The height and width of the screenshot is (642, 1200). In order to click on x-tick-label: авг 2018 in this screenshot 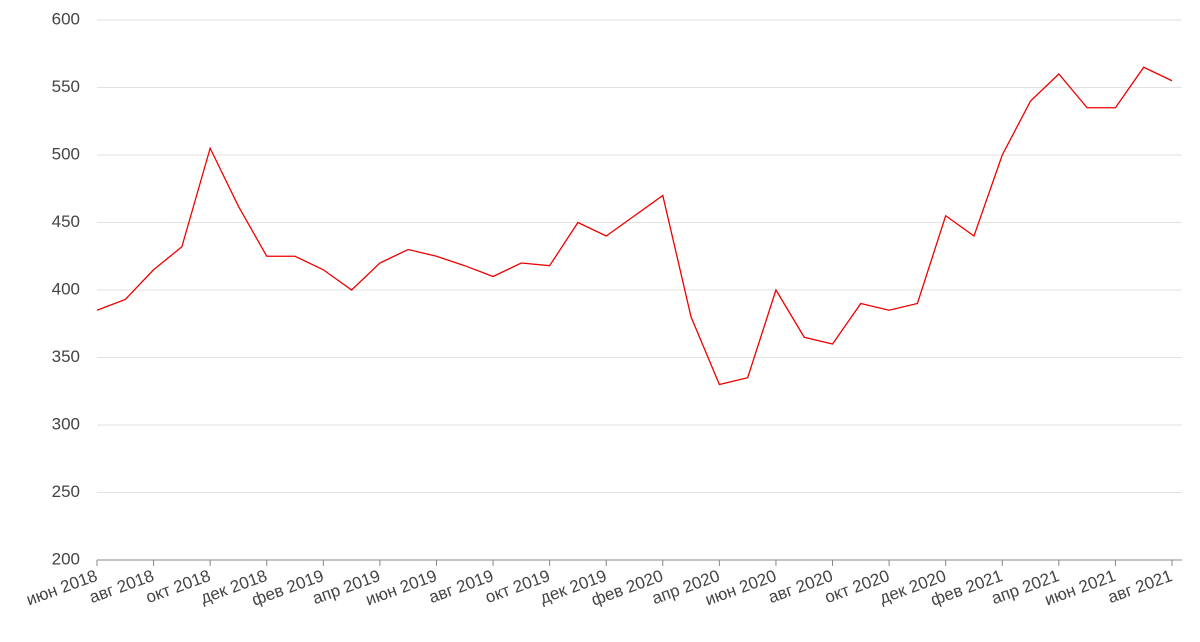, I will do `click(122, 586)`.